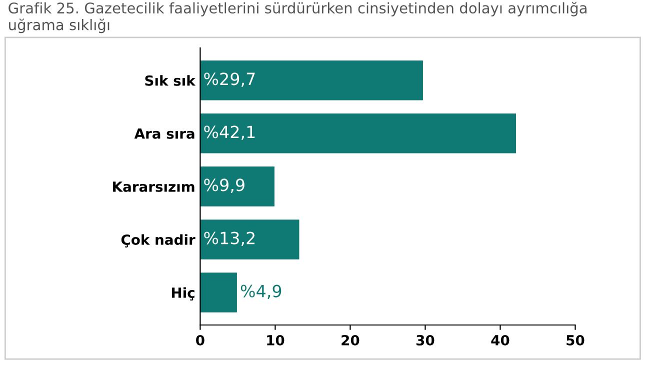 This screenshot has height=374, width=650. I want to click on x-tick-label: 10, so click(275, 340).